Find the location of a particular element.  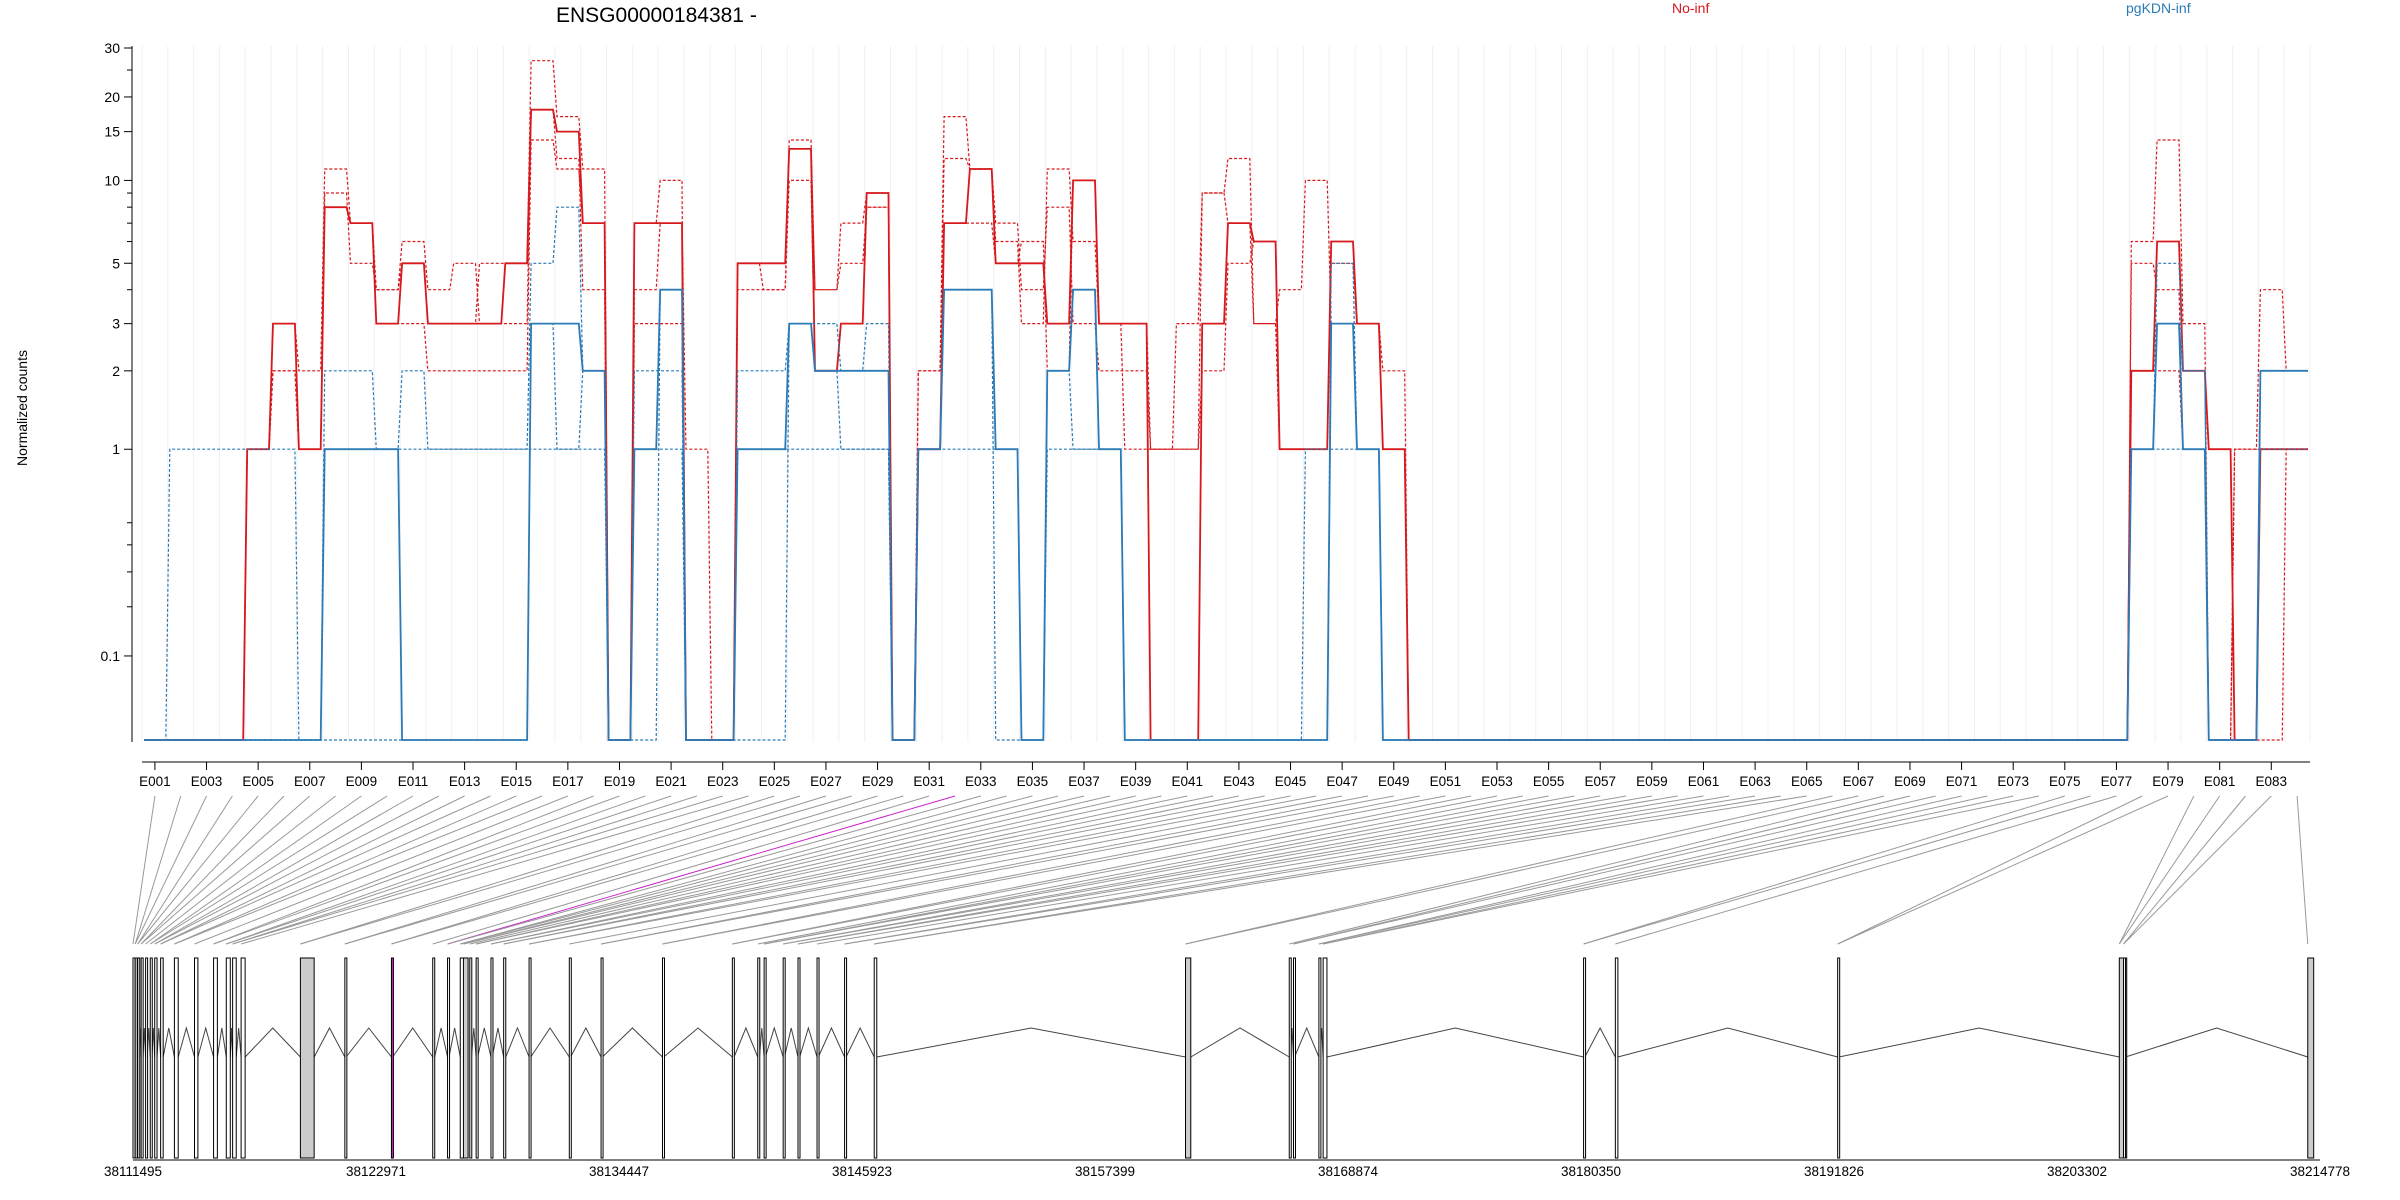

exon-tick-label: E025 is located at coordinates (775, 781).